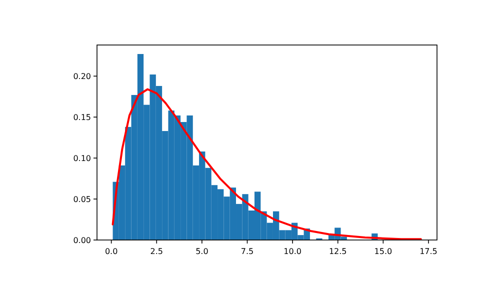 This screenshot has width=485, height=300. I want to click on x-tick-label: 12.5, so click(337, 251).